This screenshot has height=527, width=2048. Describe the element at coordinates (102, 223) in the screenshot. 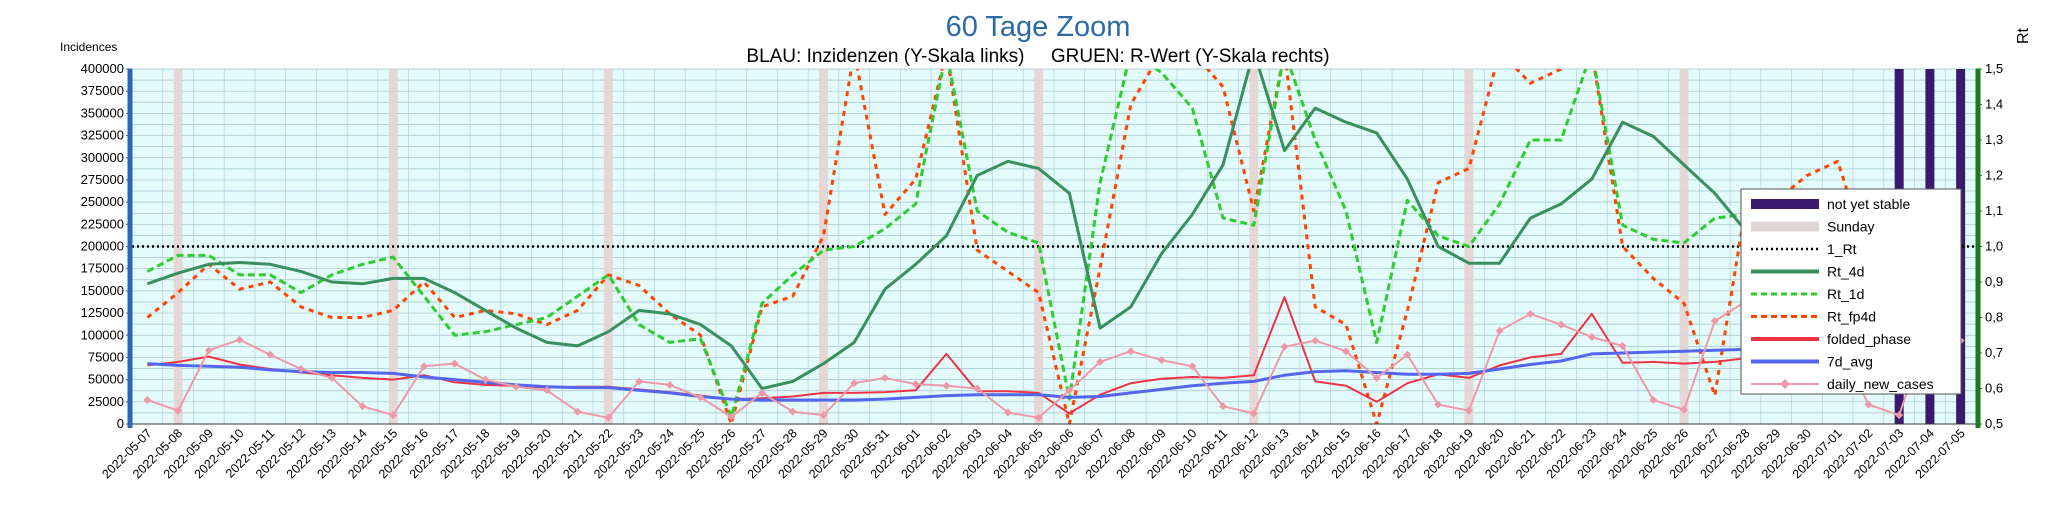

I see `left-tick-label: 225000` at that location.